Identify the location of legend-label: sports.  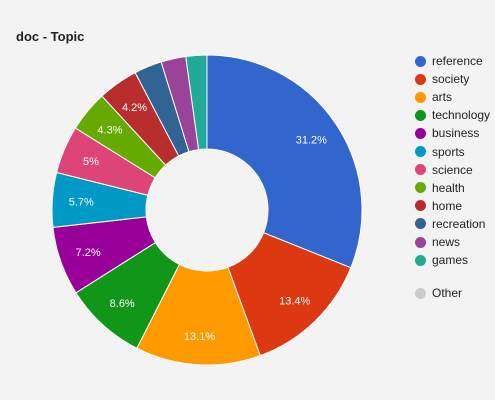
(448, 151).